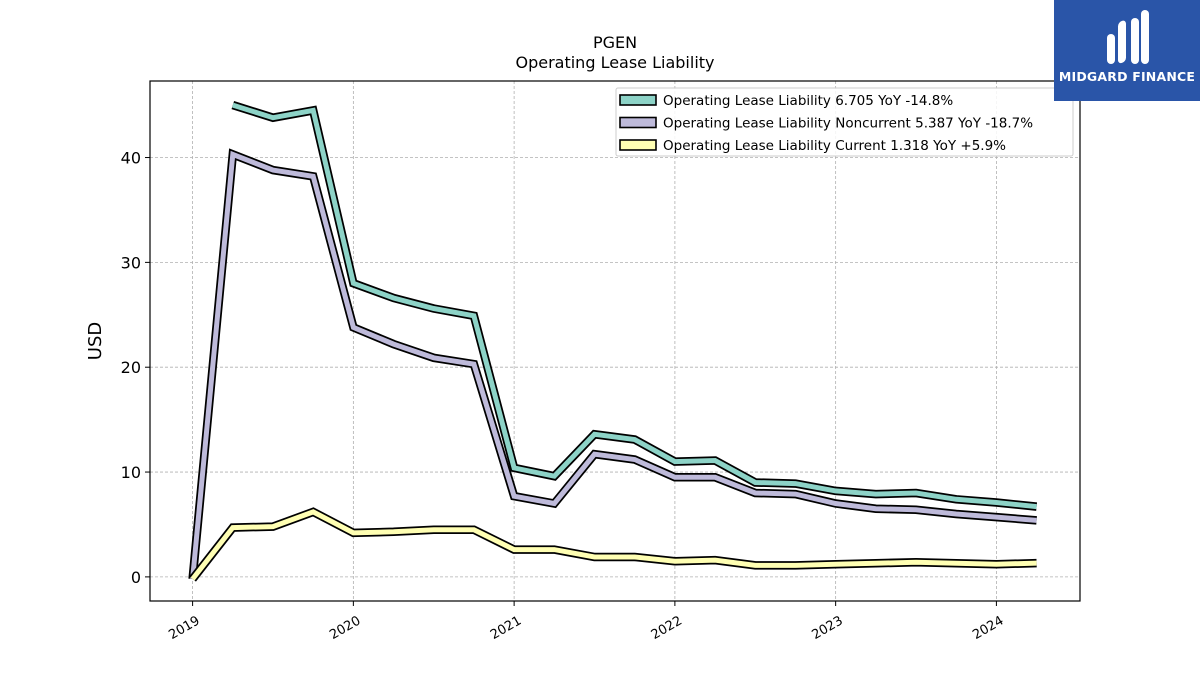 The height and width of the screenshot is (675, 1200). What do you see at coordinates (345, 628) in the screenshot?
I see `x-tick-label: 2020` at bounding box center [345, 628].